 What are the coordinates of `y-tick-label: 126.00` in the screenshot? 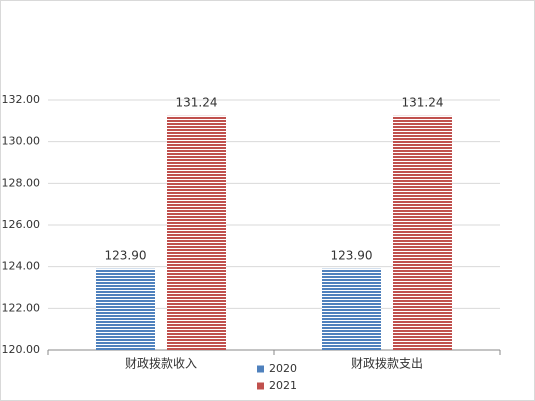 It's located at (21, 224).